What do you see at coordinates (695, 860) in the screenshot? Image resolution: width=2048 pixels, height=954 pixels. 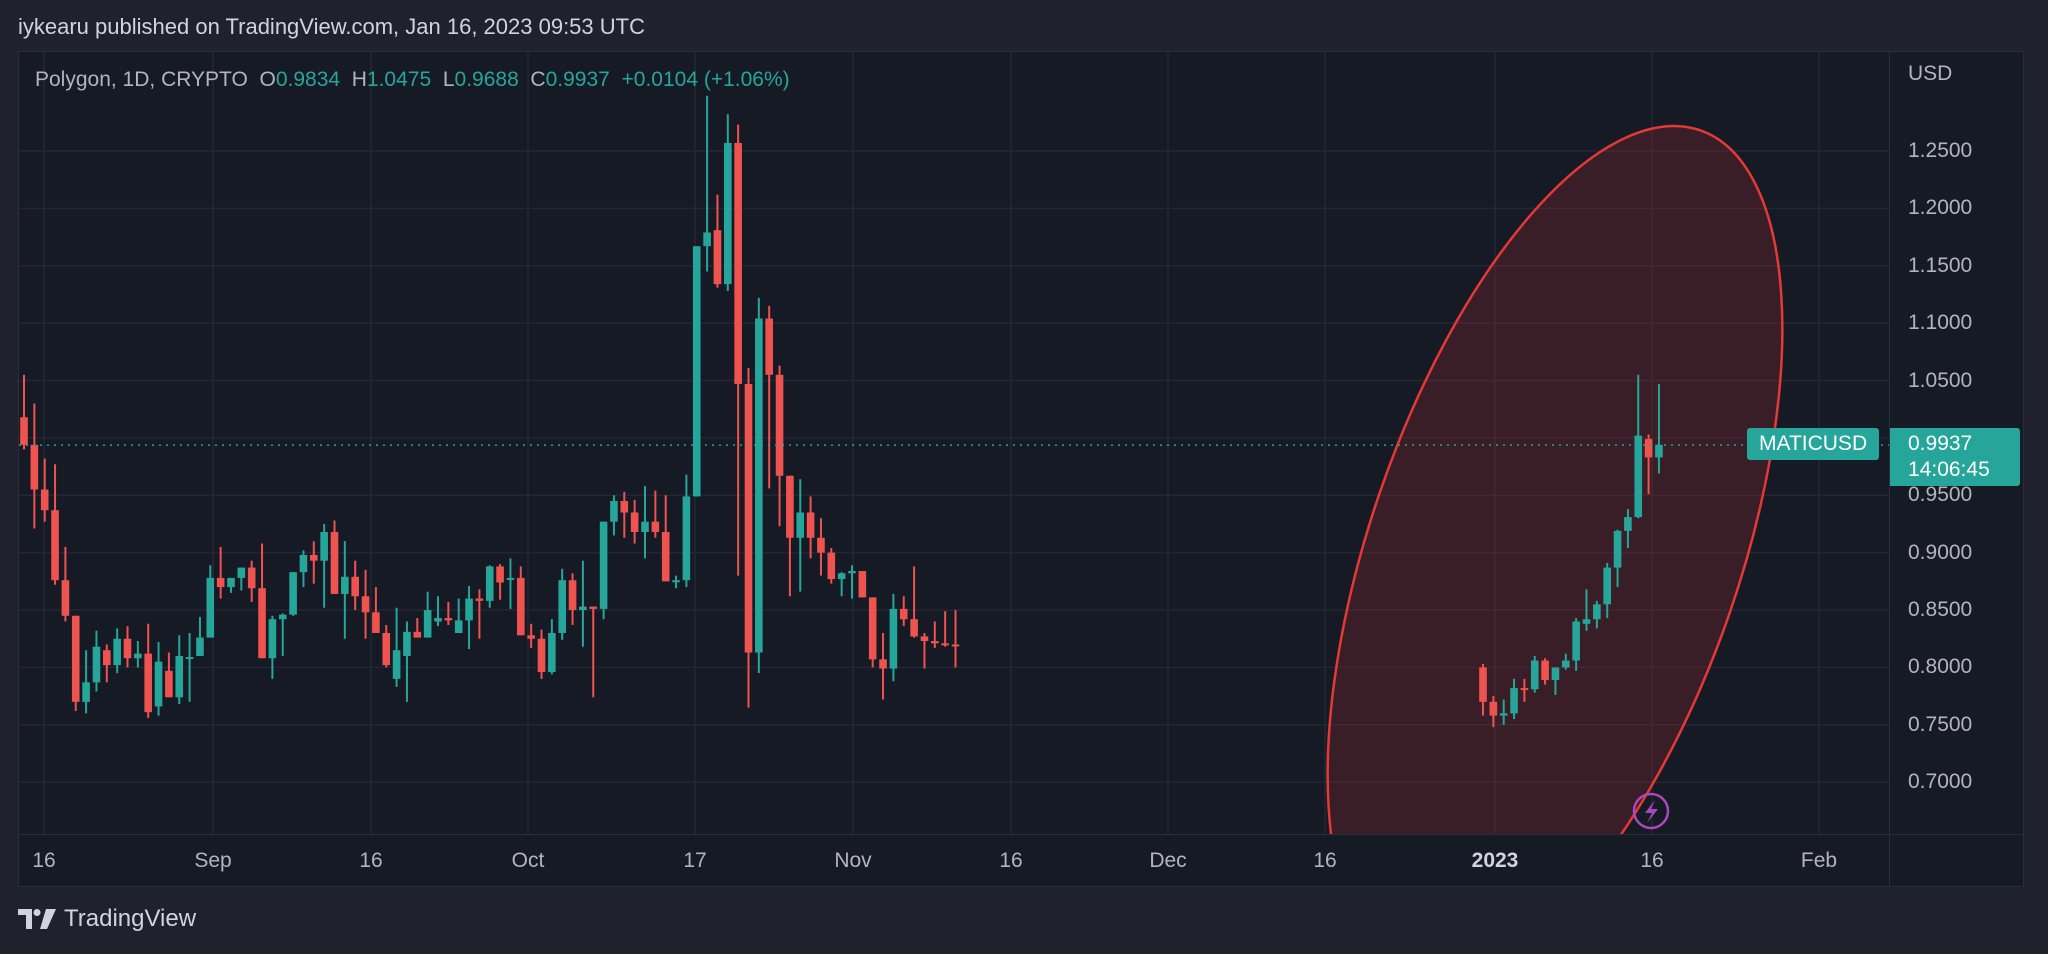 I see `time-tick: 17` at bounding box center [695, 860].